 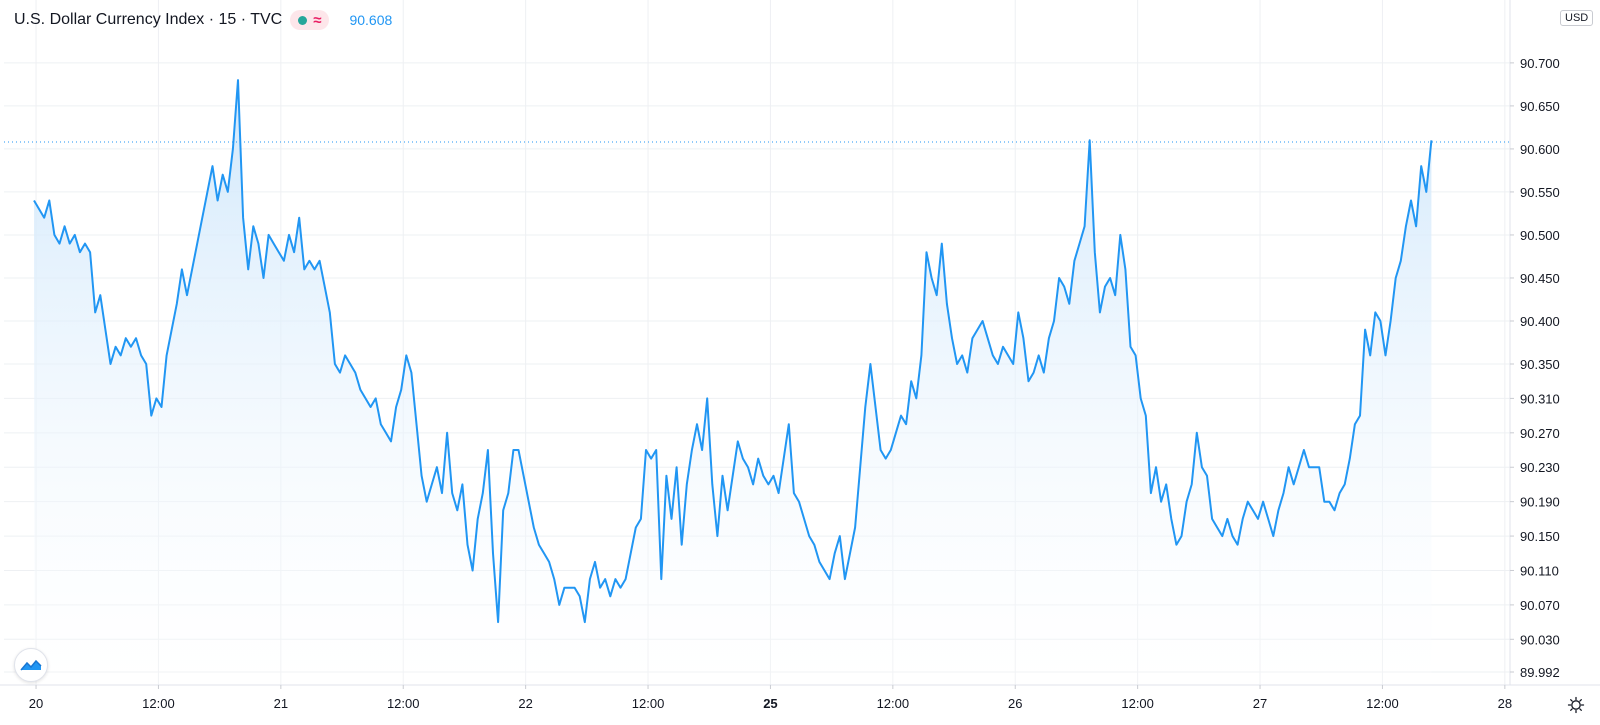 What do you see at coordinates (36, 703) in the screenshot?
I see `time-tick-label: 20` at bounding box center [36, 703].